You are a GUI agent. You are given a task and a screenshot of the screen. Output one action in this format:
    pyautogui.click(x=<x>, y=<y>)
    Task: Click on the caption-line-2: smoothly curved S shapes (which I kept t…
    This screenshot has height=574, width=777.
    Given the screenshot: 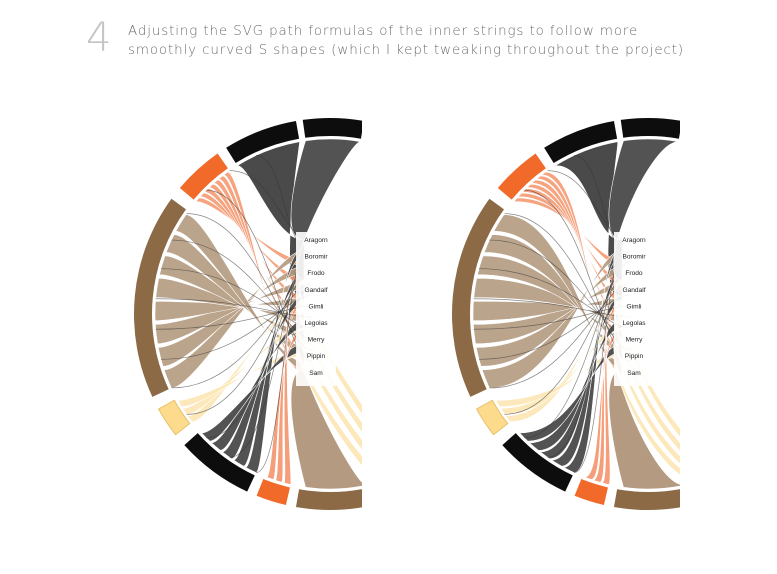 What is the action you would take?
    pyautogui.click(x=406, y=50)
    